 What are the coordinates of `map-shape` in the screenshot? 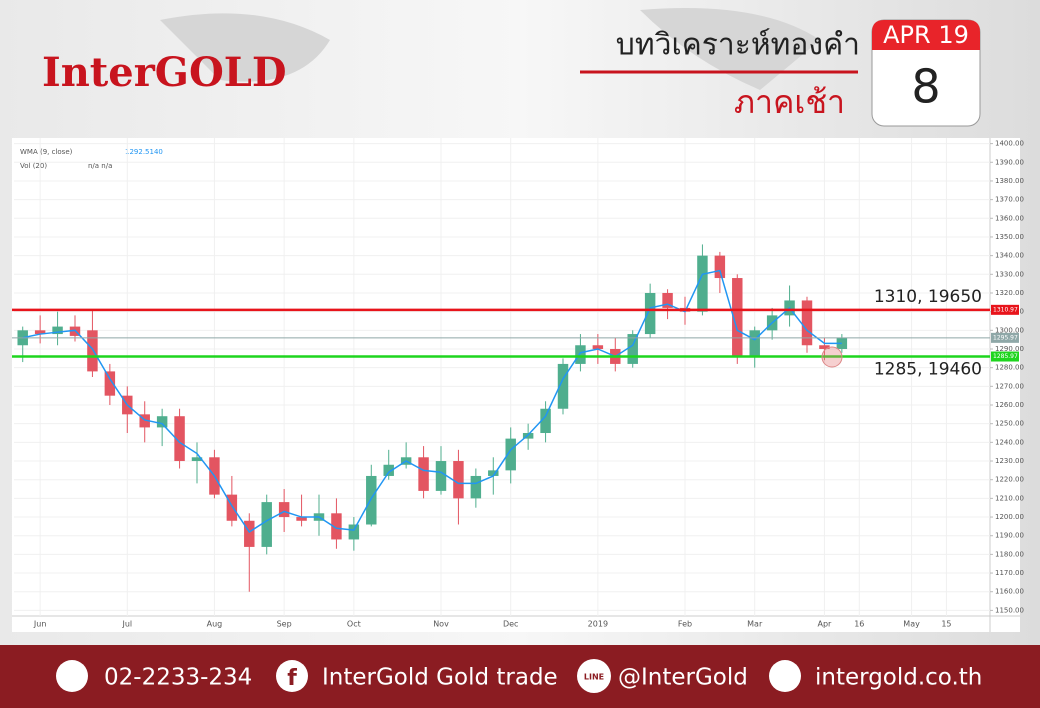 It's located at (490, 49).